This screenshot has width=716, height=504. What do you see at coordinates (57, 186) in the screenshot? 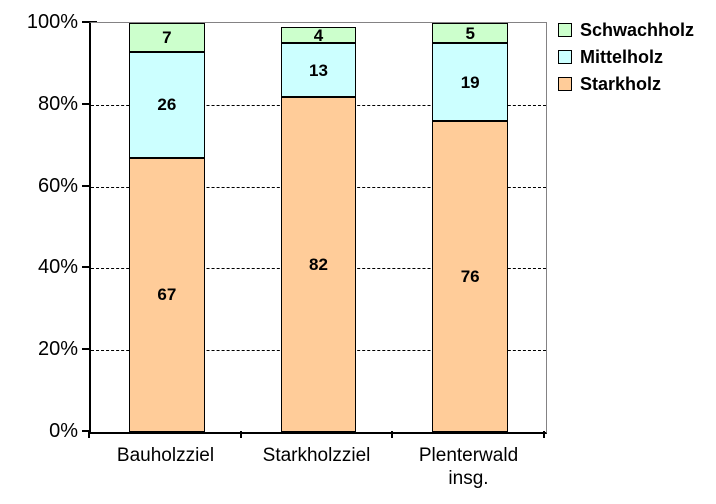
I see `y-axis-label-60: 60%` at bounding box center [57, 186].